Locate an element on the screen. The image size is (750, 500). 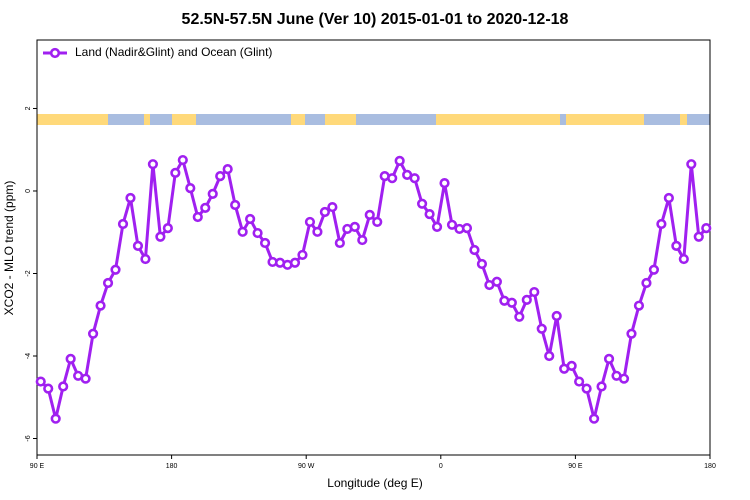
y-tick-label: 0 is located at coordinates (28, 191).